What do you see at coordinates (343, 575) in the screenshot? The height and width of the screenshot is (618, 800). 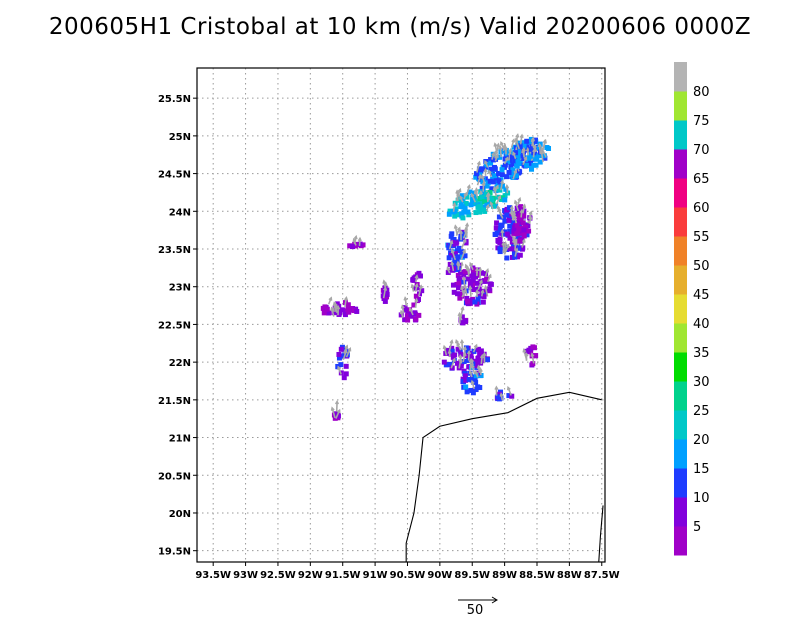 I see `x-tick-label: 91.5W` at bounding box center [343, 575].